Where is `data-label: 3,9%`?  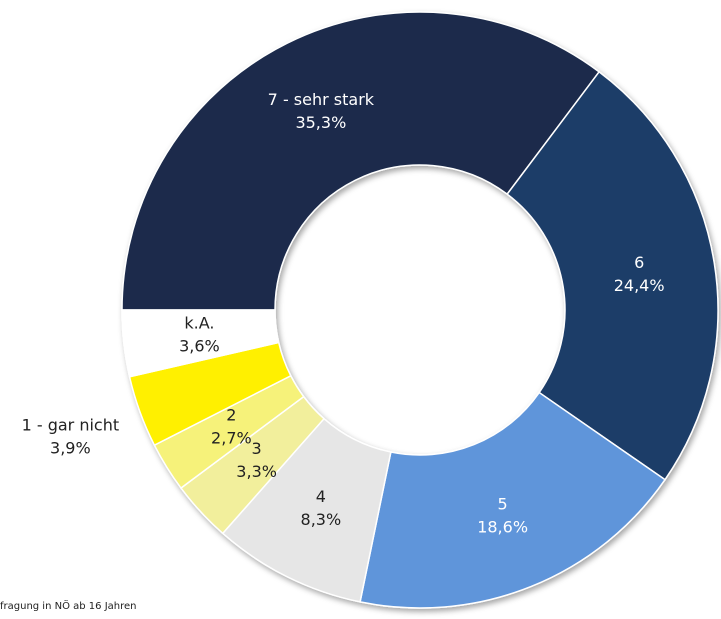
data-label: 3,9% is located at coordinates (70, 447).